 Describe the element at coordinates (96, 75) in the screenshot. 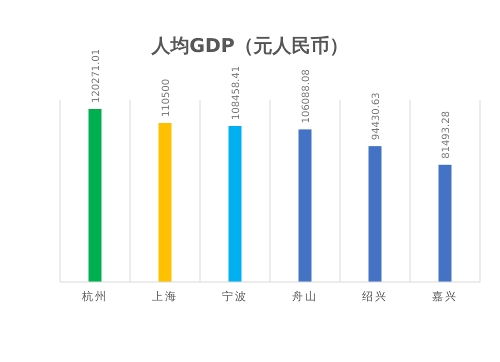

I see `data-label: 120271.01` at that location.